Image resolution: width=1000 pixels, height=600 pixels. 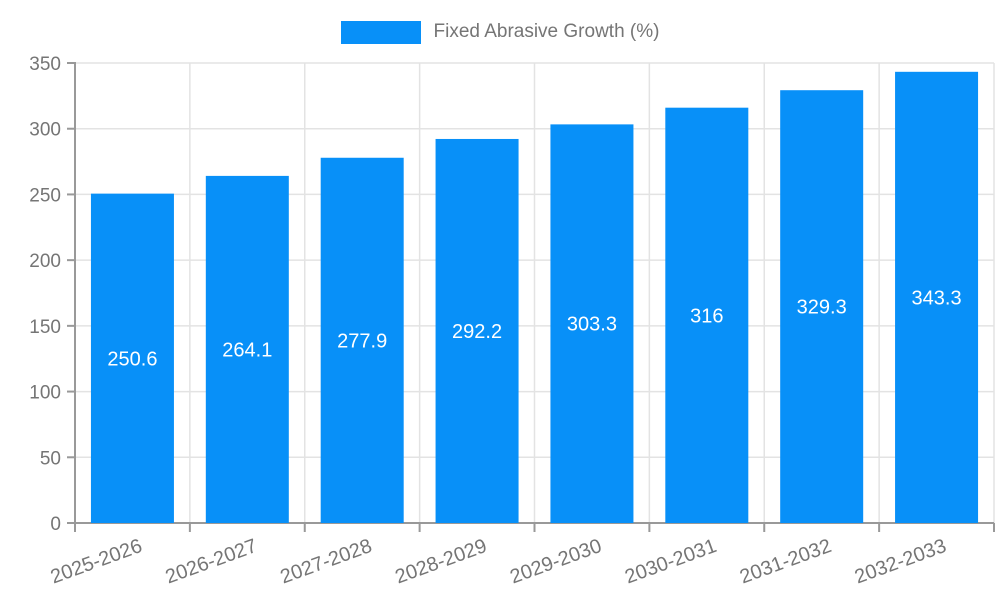 I want to click on x-tick-label: 2032-2033, so click(x=900, y=561).